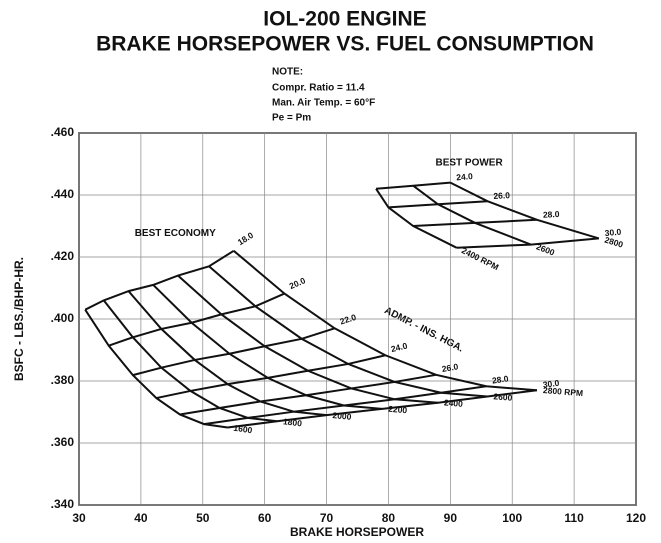 The width and height of the screenshot is (661, 543). I want to click on note: NOTE:, so click(287, 72).